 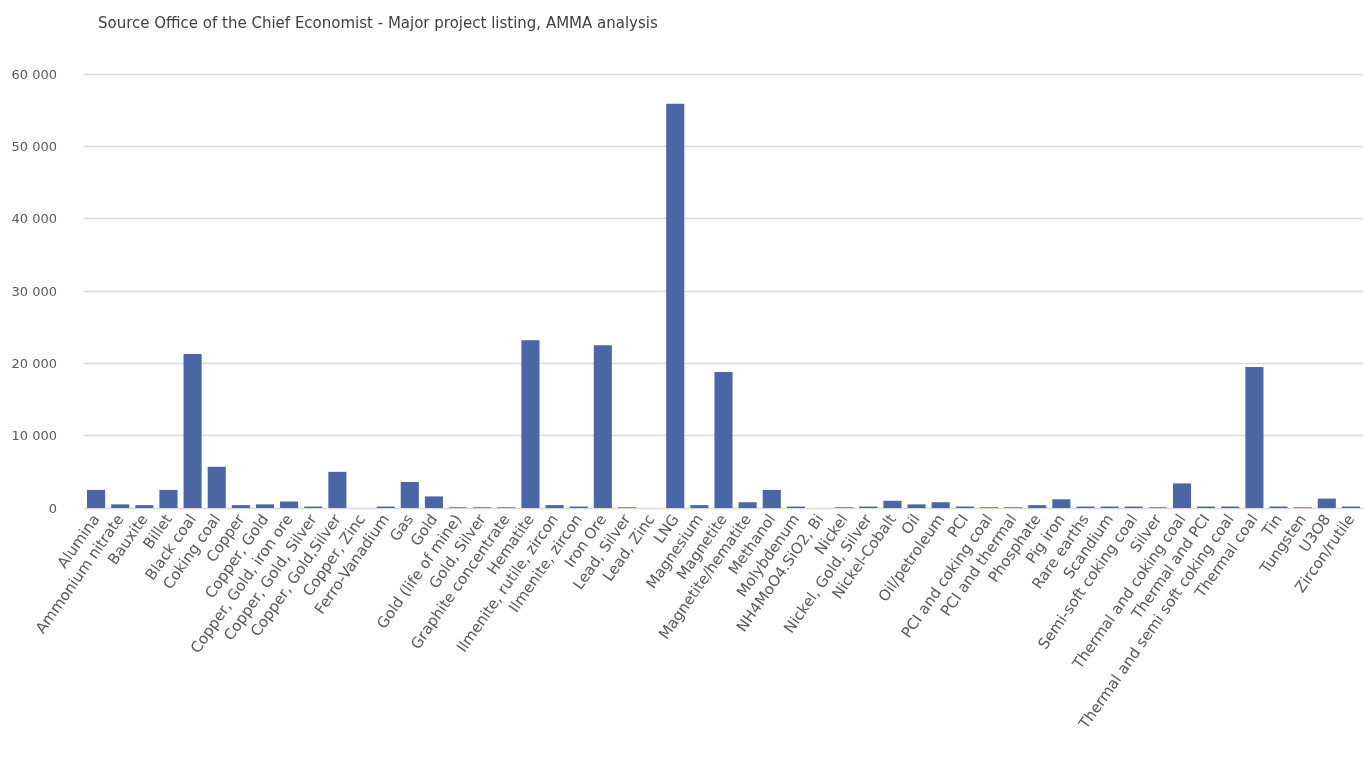 I want to click on y-tick-label: 0, so click(x=52, y=508).